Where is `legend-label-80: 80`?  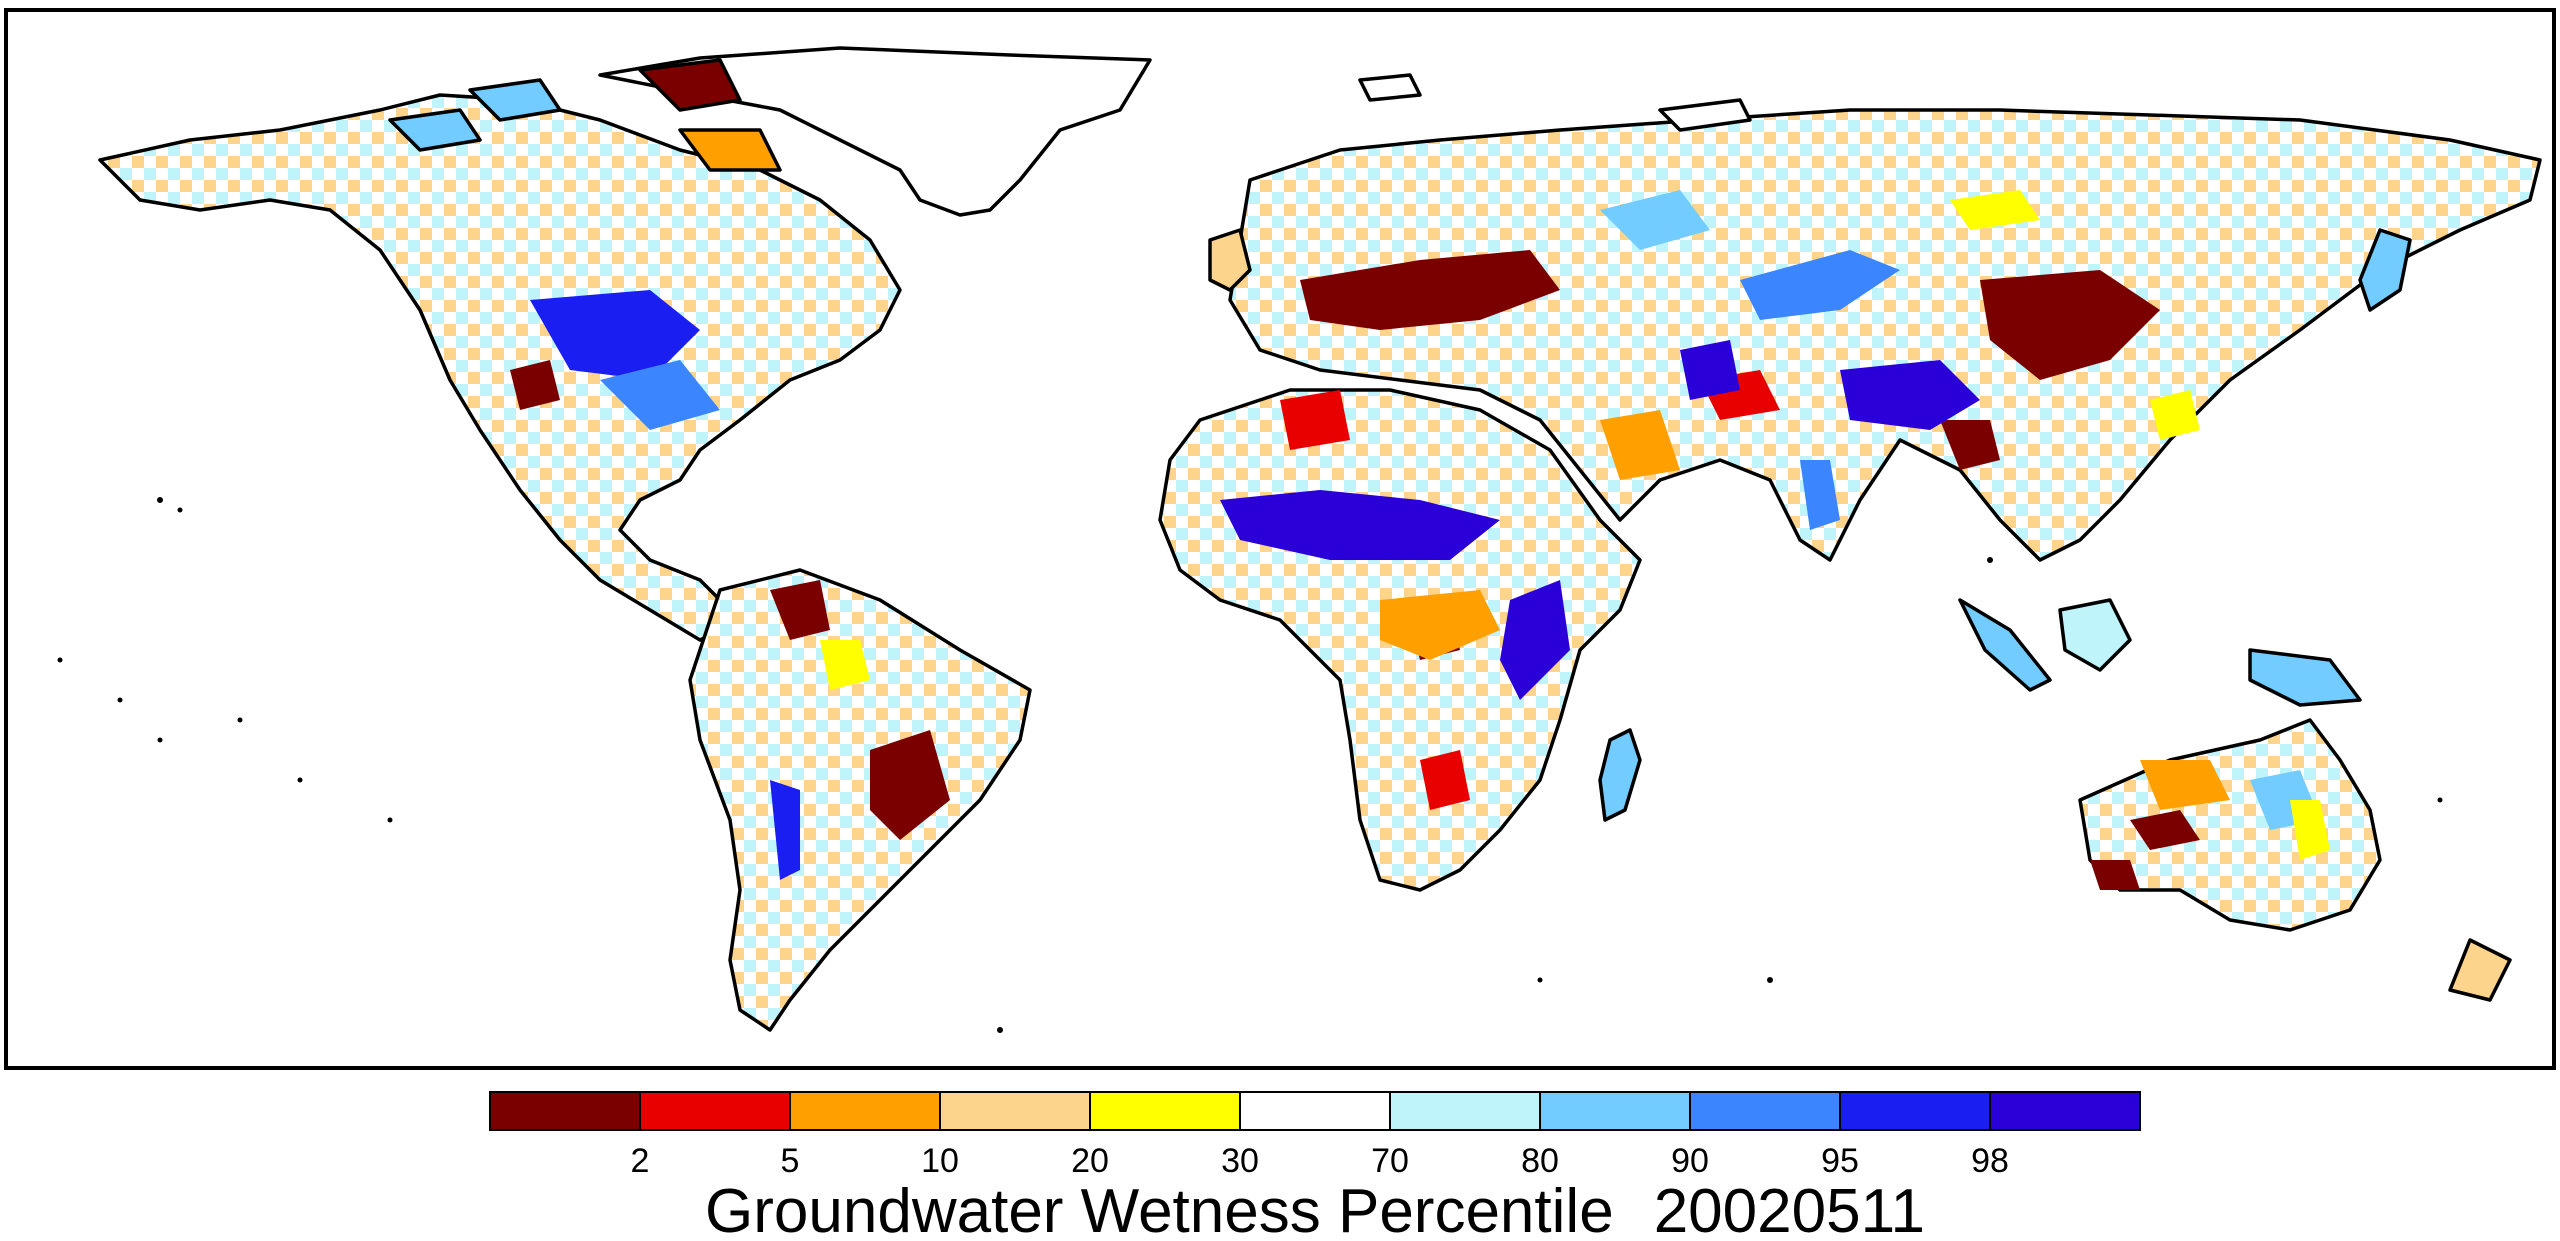 legend-label-80: 80 is located at coordinates (1540, 1161).